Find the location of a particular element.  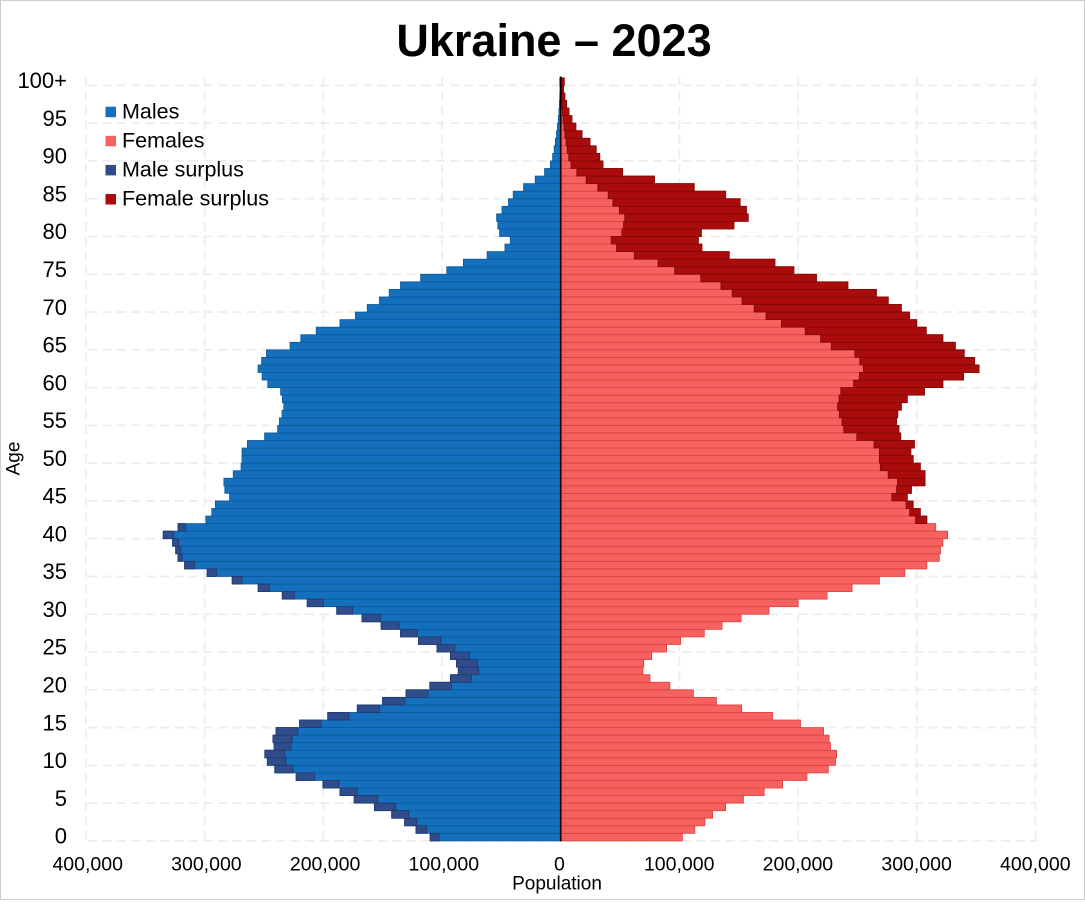

svg-text: Males is located at coordinates (150, 111).